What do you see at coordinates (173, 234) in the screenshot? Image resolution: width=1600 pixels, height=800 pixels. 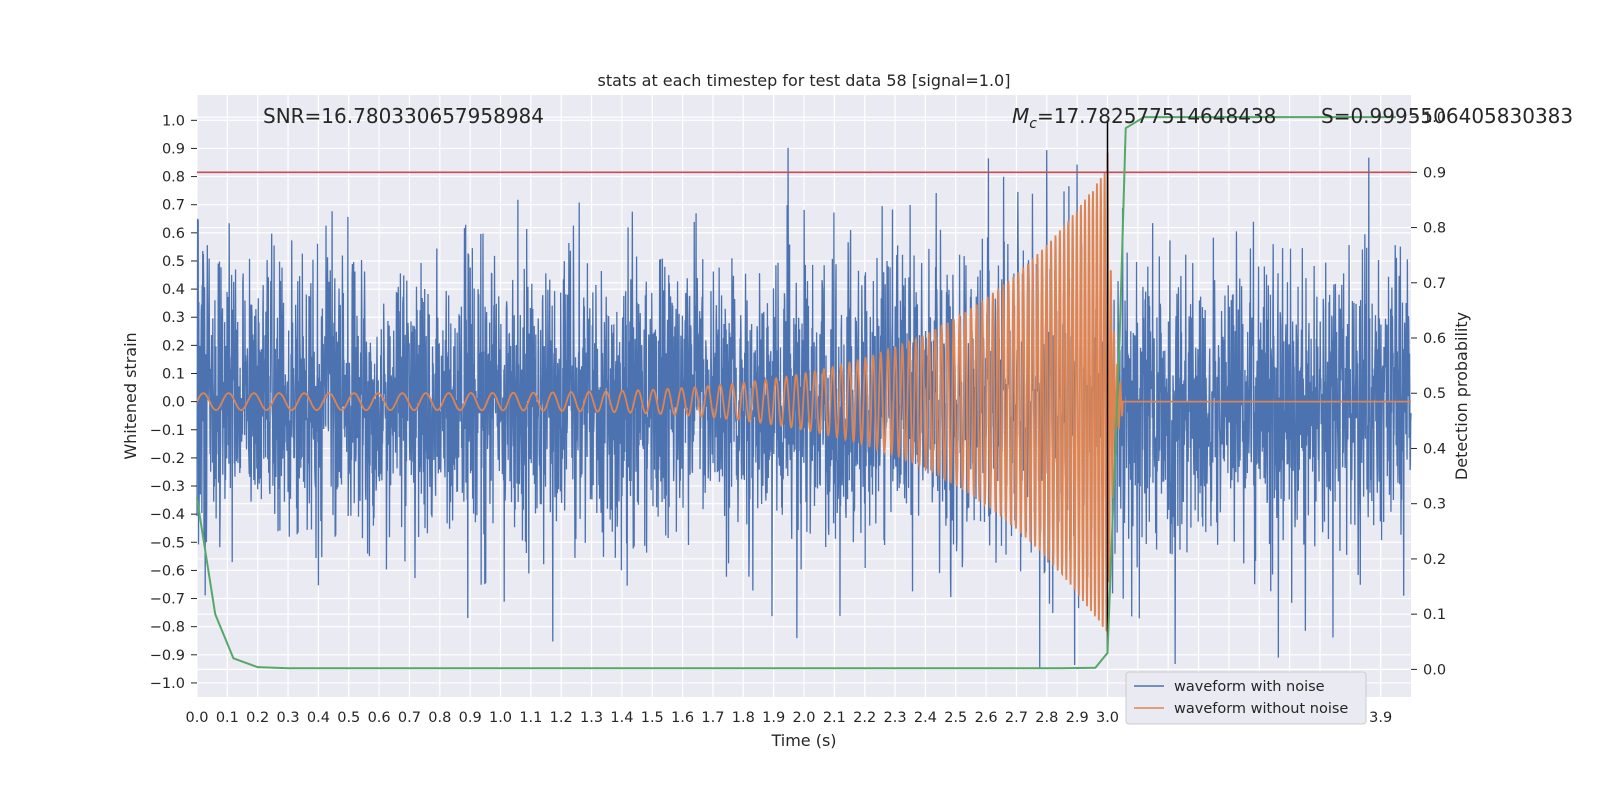 I see `y-tick-label: 0.6` at bounding box center [173, 234].